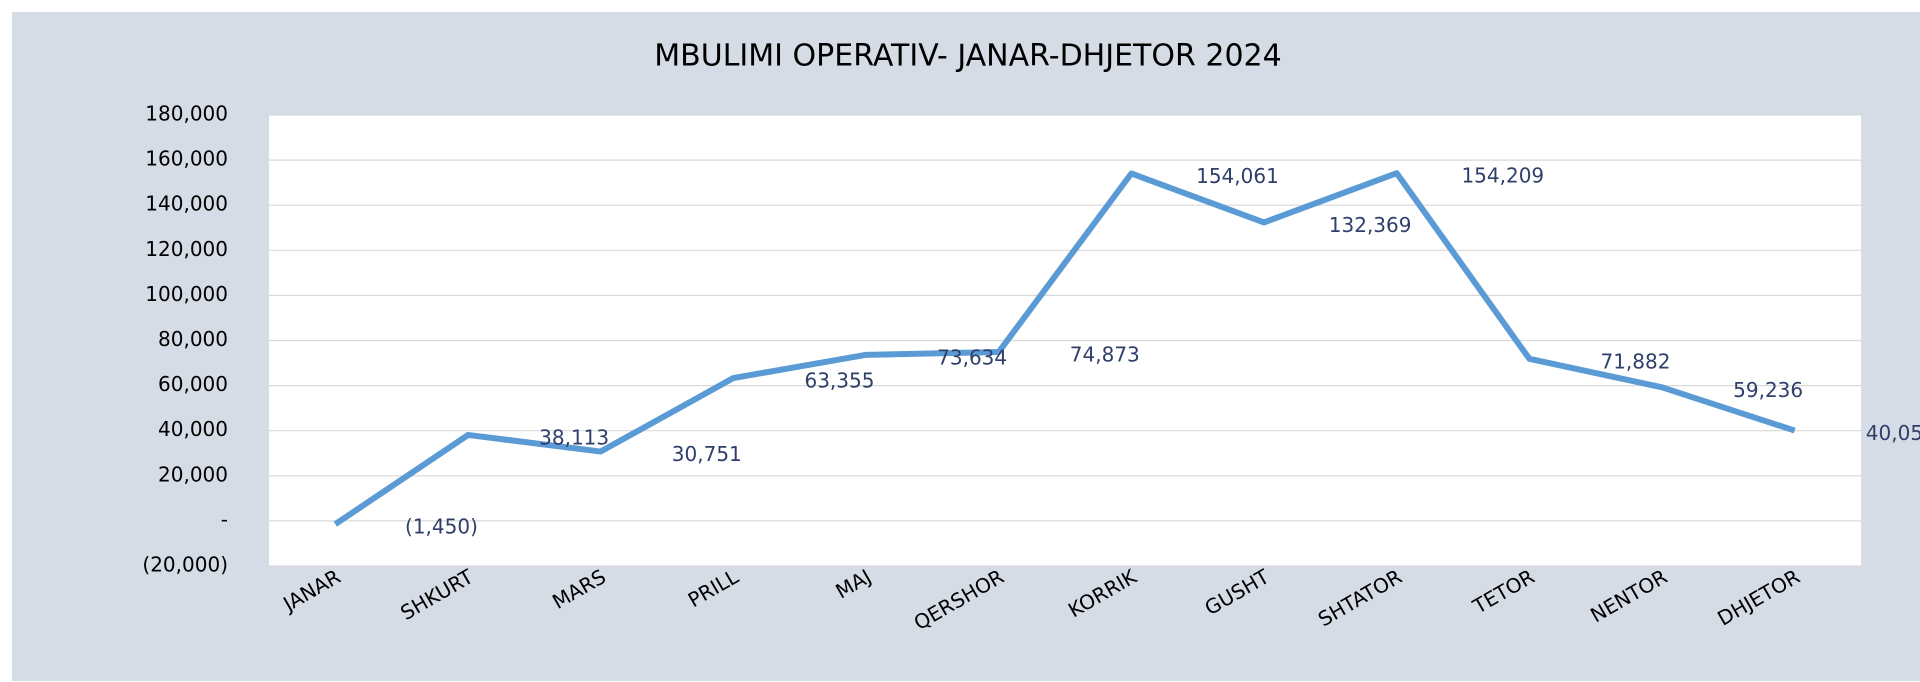 Image resolution: width=1920 pixels, height=682 pixels. What do you see at coordinates (185, 565) in the screenshot?
I see `y-tick-label: (20,000)` at bounding box center [185, 565].